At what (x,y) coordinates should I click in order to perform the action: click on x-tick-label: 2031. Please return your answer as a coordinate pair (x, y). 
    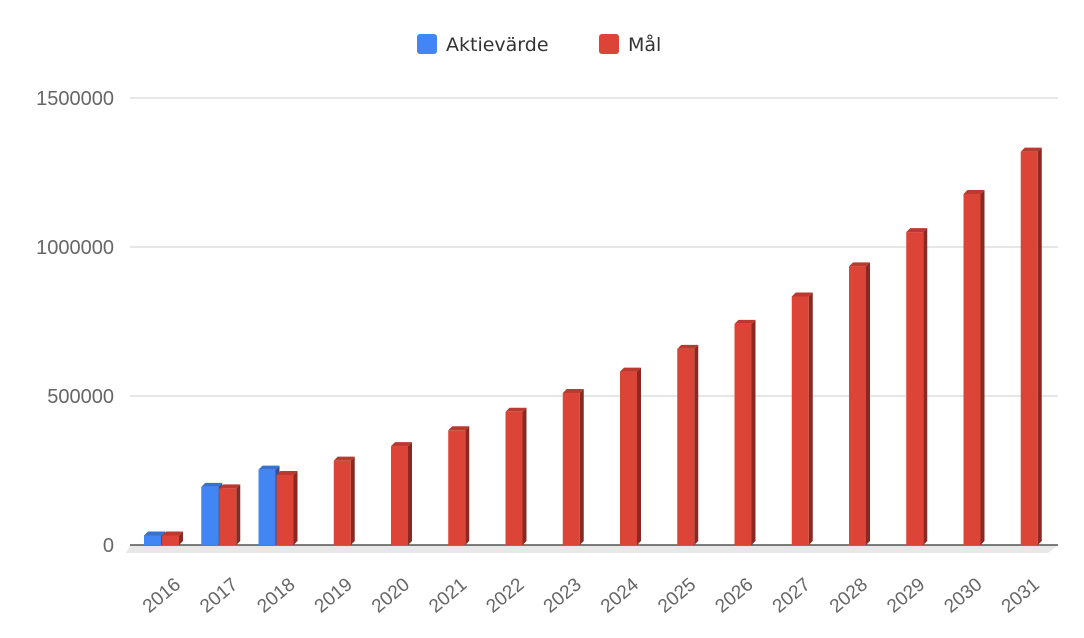
    Looking at the image, I should click on (1021, 595).